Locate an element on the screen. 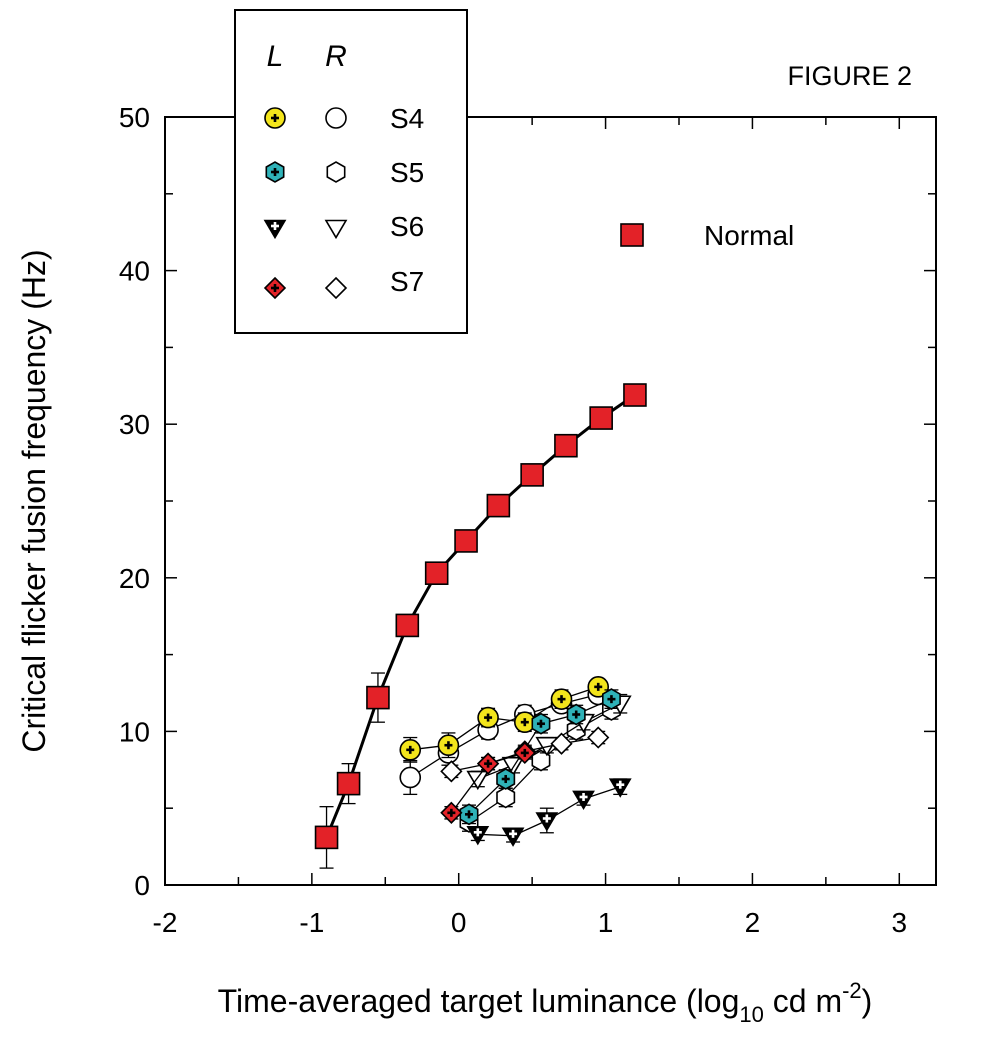  normal-legend-label: Normal is located at coordinates (749, 235).